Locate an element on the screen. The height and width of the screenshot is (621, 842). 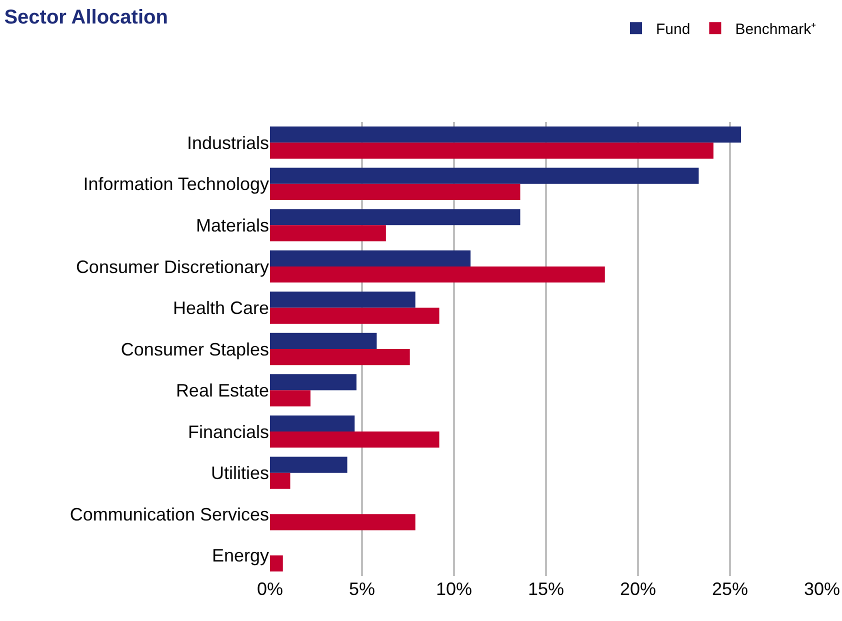
y-tick-label: Industrials is located at coordinates (227, 142).